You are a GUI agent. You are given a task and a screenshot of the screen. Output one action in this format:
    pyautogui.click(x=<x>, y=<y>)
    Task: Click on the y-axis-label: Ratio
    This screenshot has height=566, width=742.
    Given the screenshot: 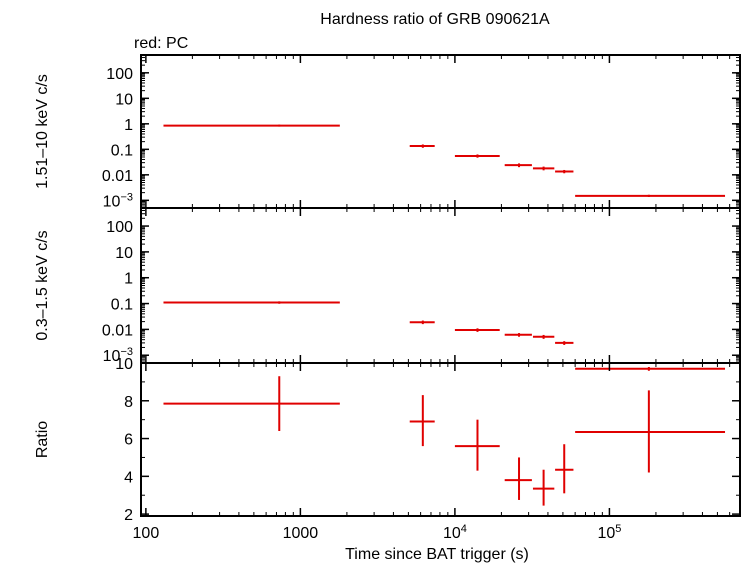 What is the action you would take?
    pyautogui.click(x=42, y=439)
    